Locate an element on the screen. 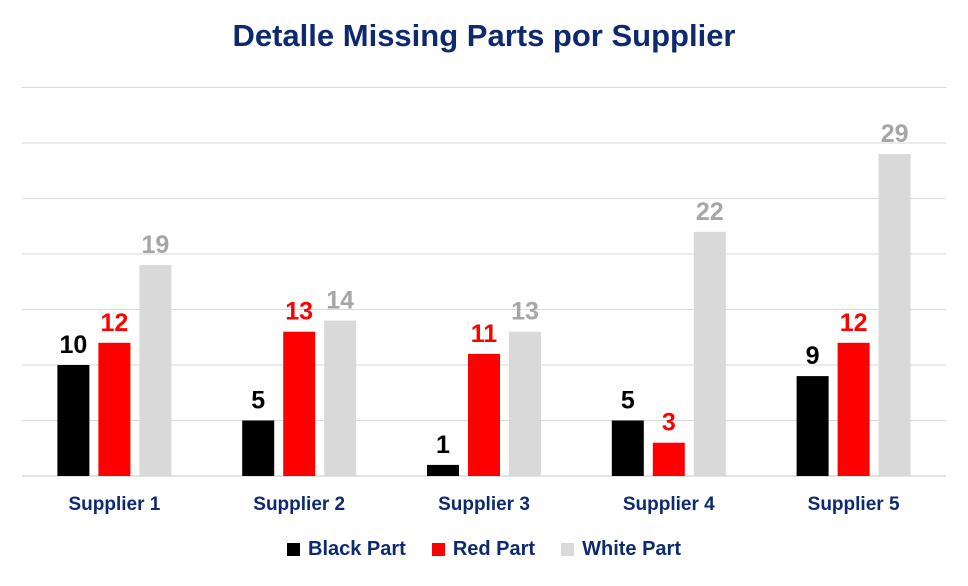 This screenshot has height=586, width=968. chart-title: Detalle Missing Parts por Supplier is located at coordinates (484, 35).